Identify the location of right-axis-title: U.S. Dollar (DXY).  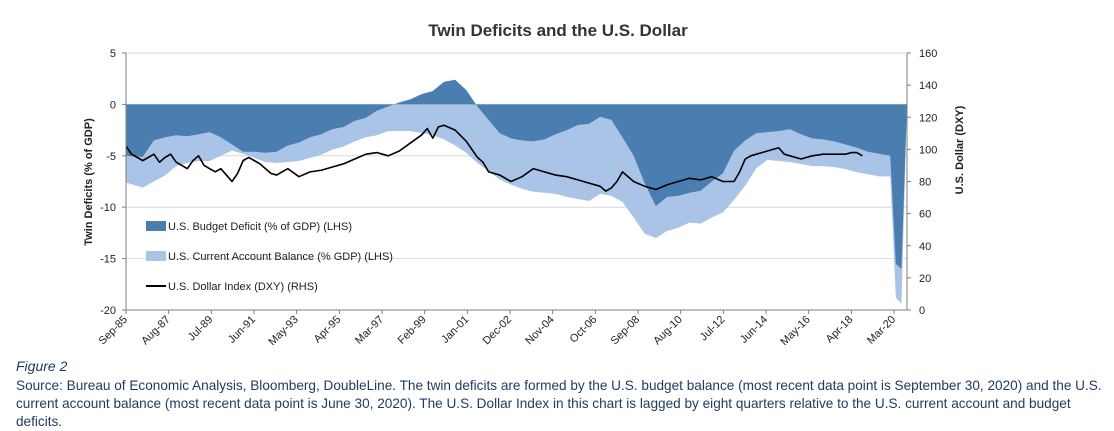
(960, 149).